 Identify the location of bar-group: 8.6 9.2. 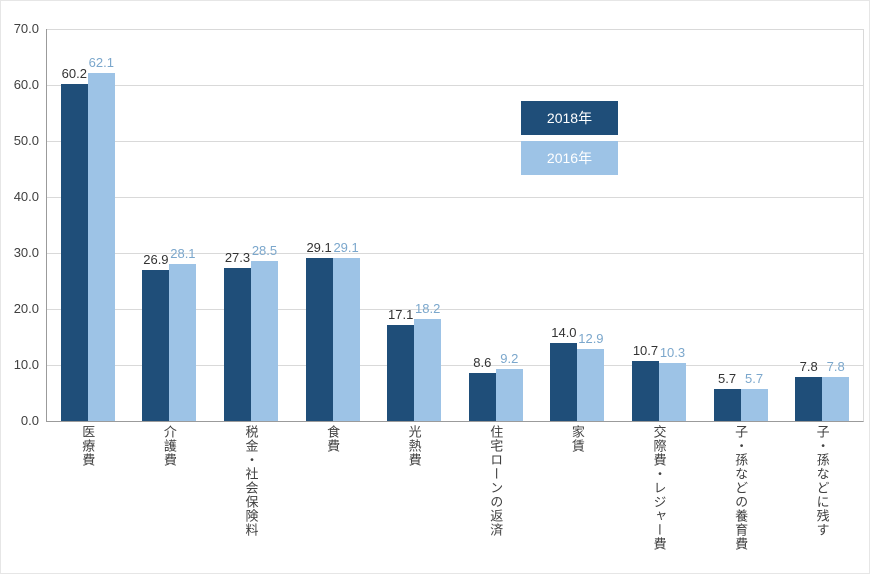
(496, 225).